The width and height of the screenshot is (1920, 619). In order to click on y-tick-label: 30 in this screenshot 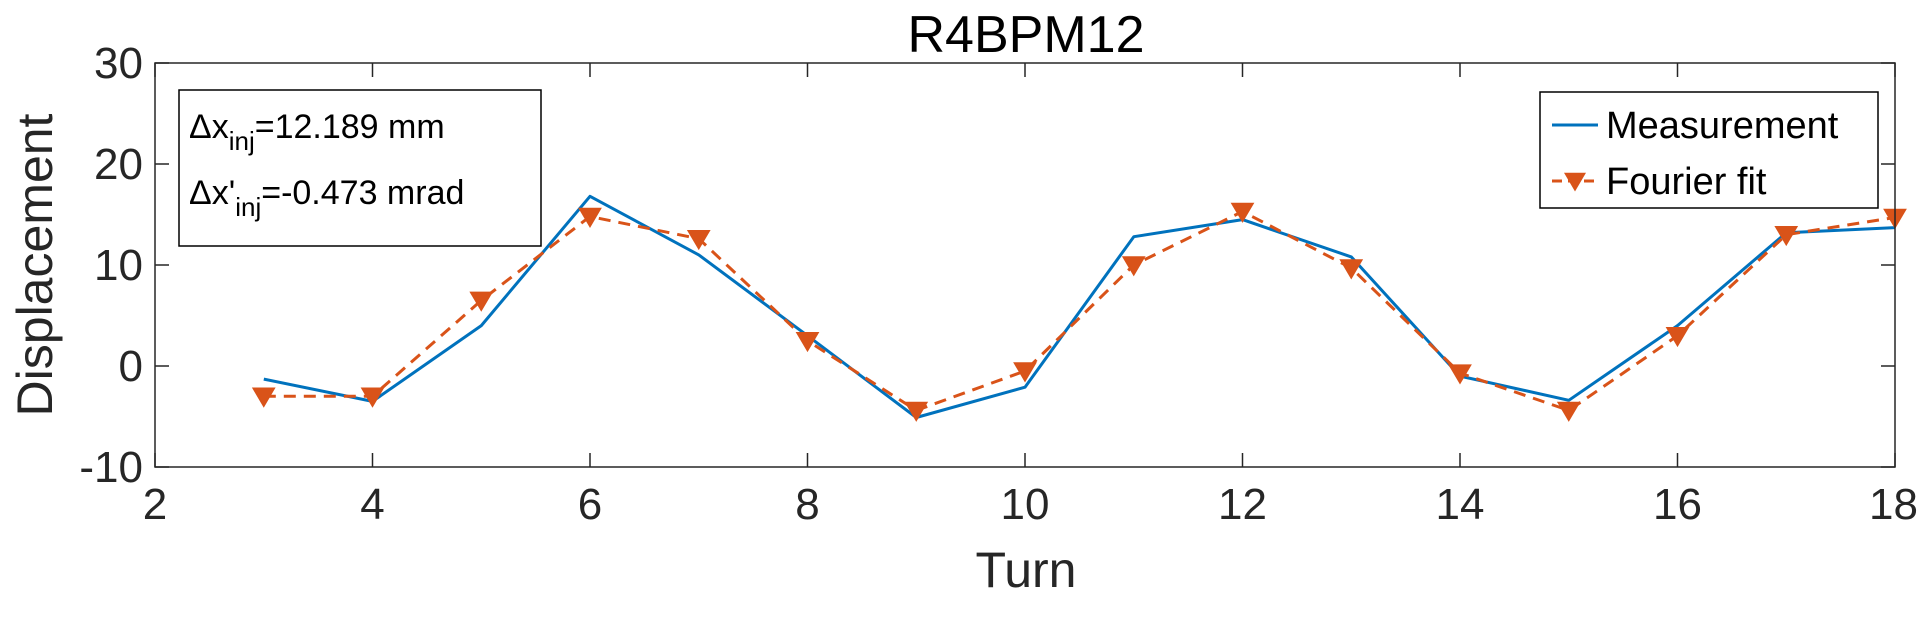, I will do `click(118, 63)`.